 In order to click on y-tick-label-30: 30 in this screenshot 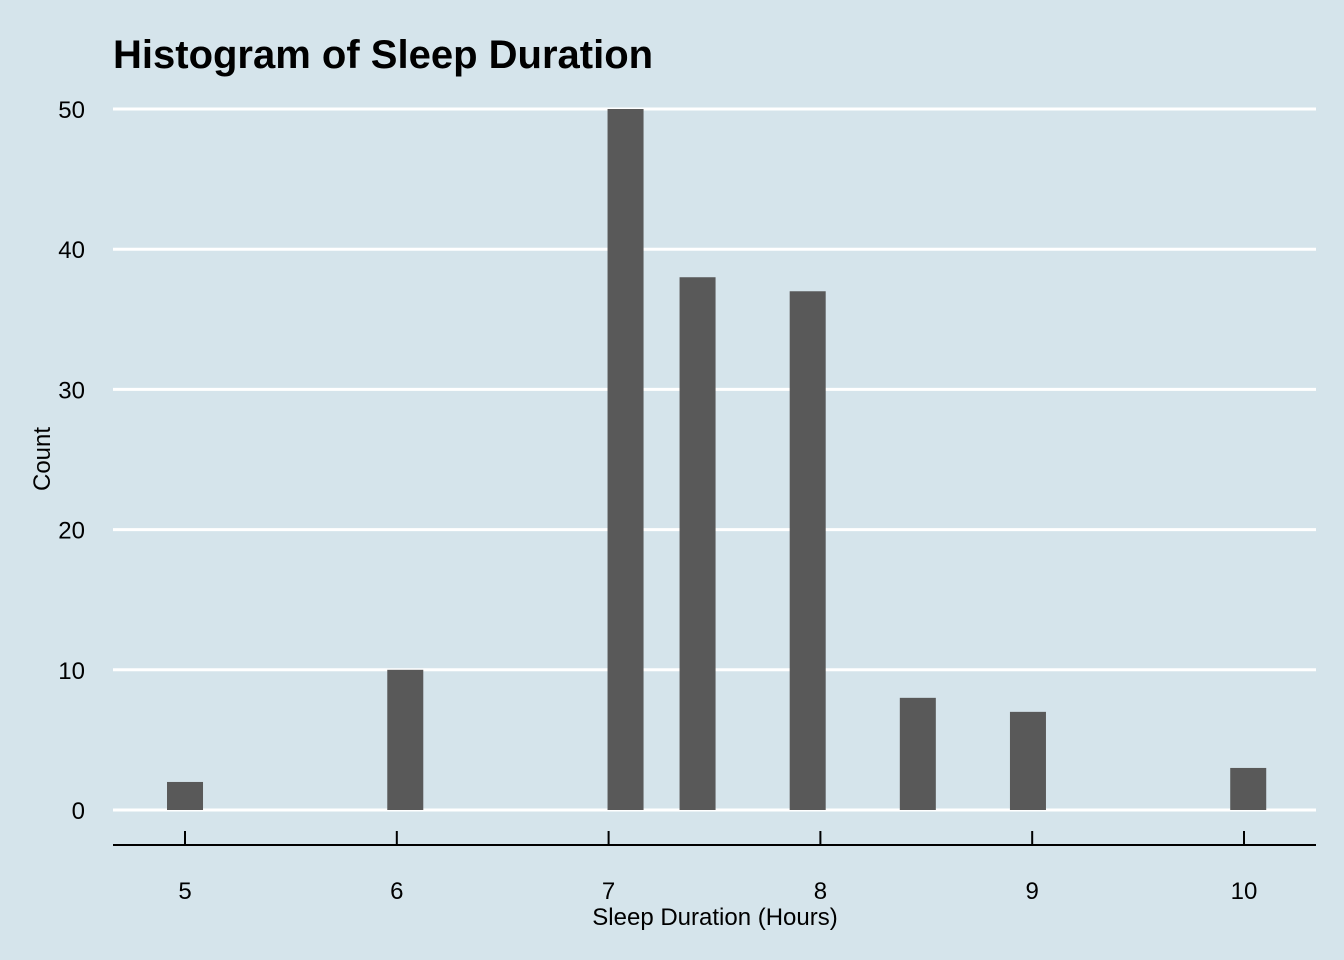, I will do `click(71, 390)`.